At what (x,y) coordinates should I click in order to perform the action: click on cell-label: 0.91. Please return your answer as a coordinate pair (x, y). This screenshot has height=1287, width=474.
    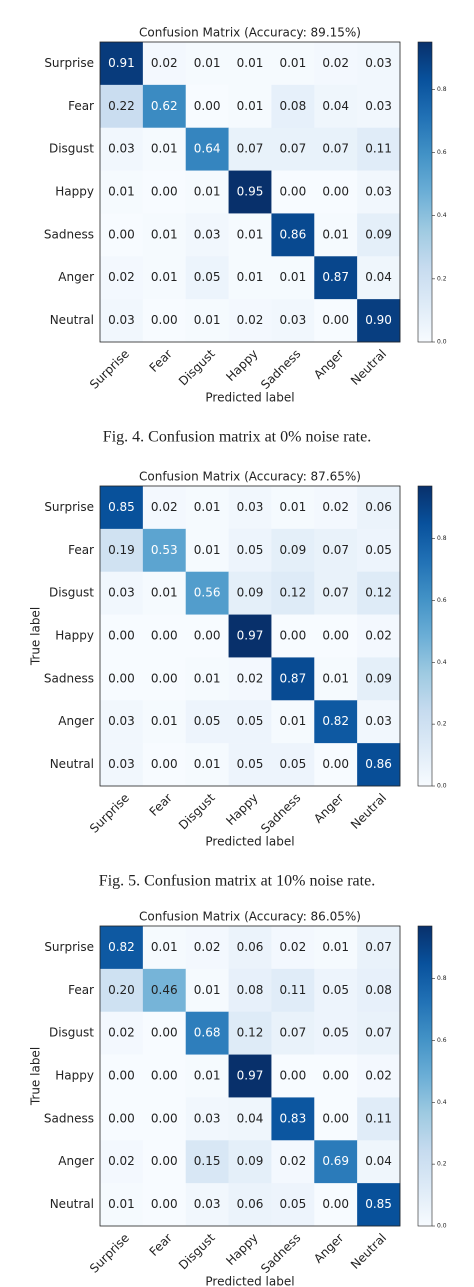
    Looking at the image, I should click on (121, 63).